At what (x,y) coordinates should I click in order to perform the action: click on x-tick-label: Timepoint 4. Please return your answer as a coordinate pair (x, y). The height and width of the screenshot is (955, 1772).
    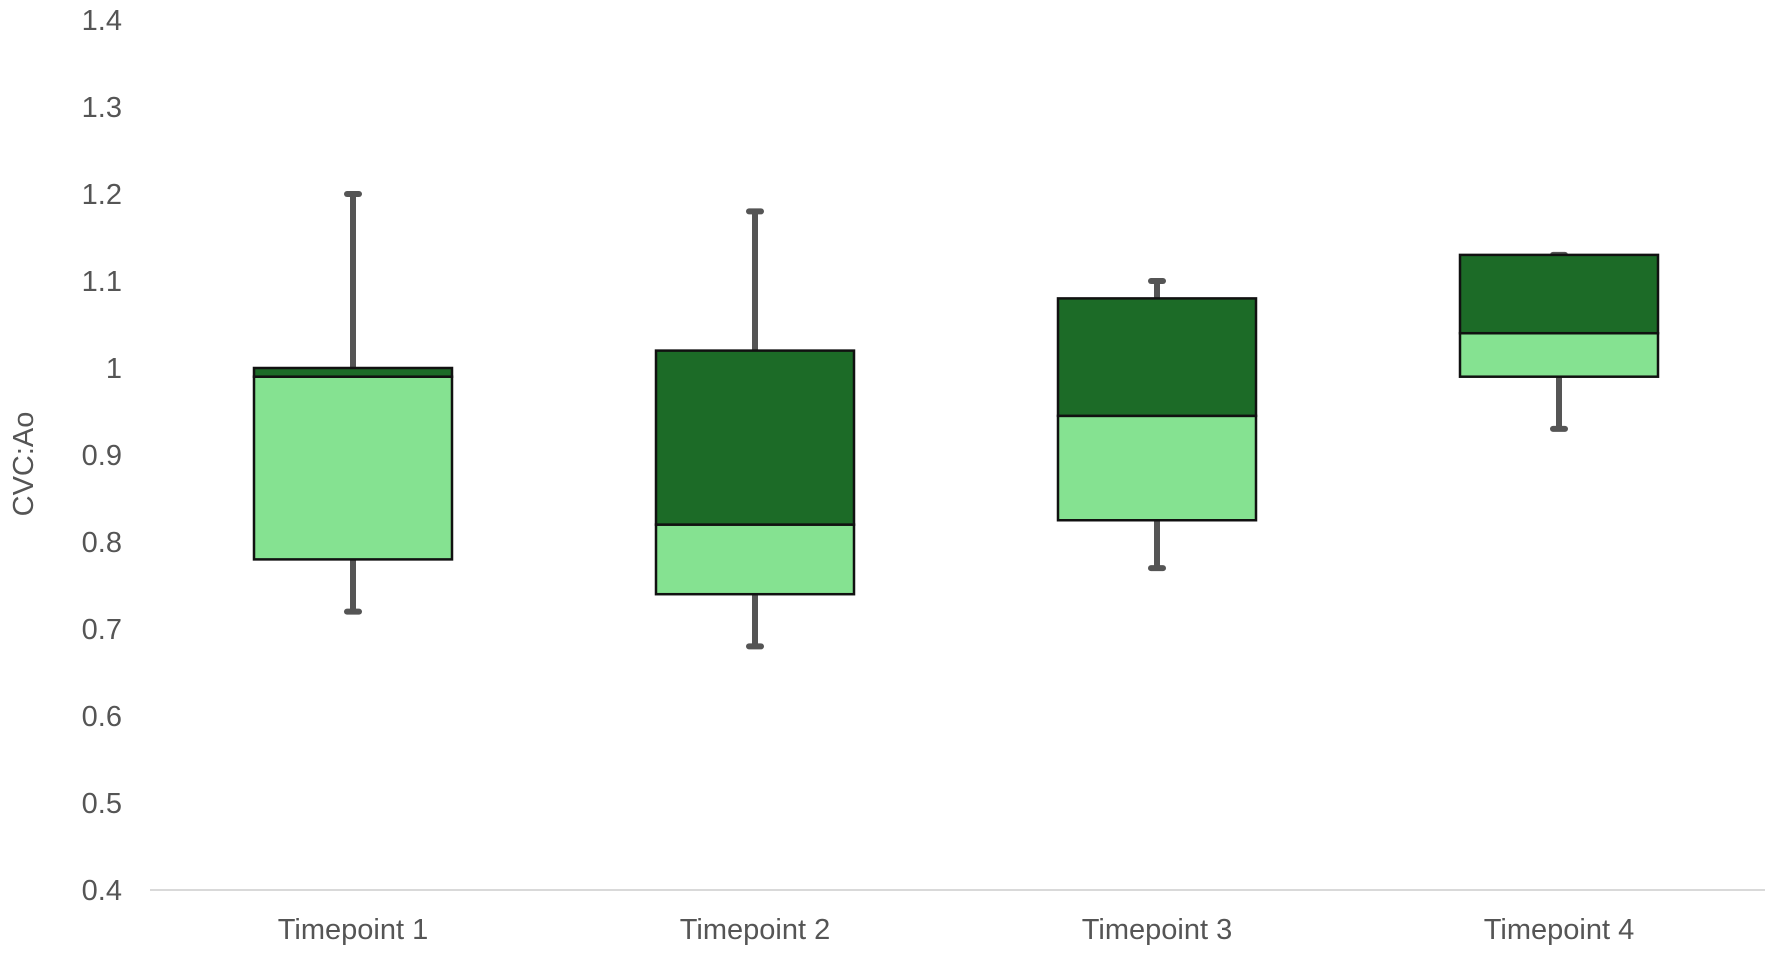
    Looking at the image, I should click on (1559, 930).